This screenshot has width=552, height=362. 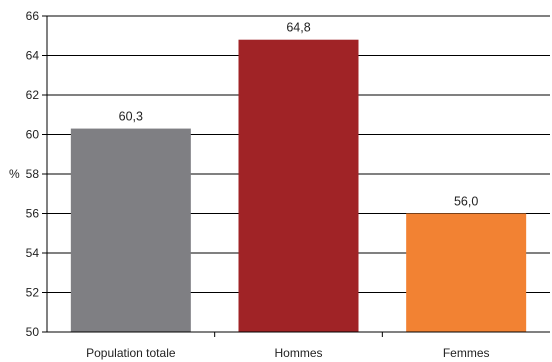 I want to click on data-label: 64,8, so click(x=298, y=28).